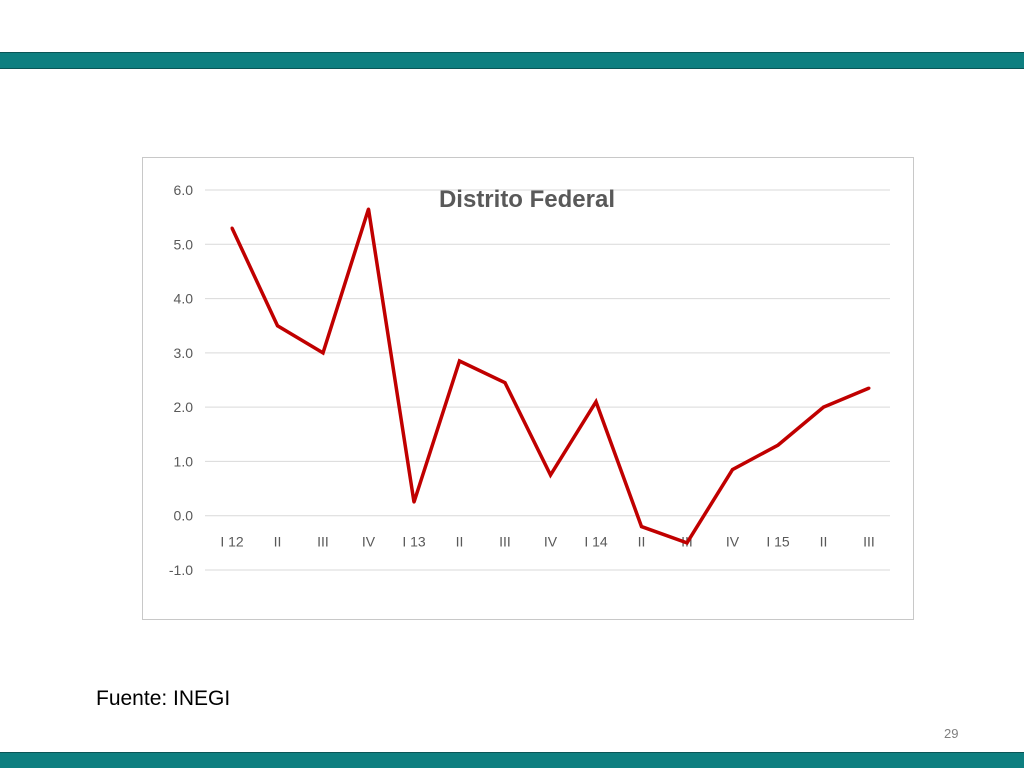 The height and width of the screenshot is (768, 1024). I want to click on y-tick-label: 0.0, so click(184, 516).